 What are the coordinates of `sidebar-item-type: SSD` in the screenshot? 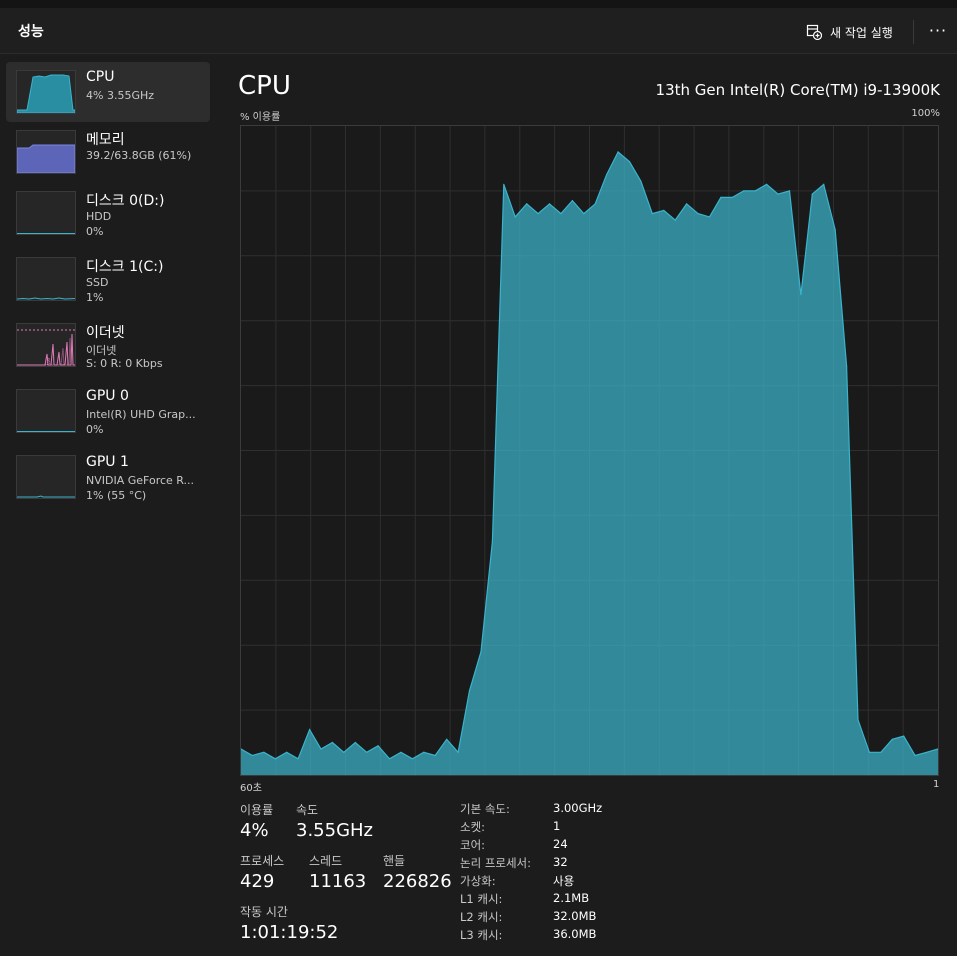 It's located at (97, 282).